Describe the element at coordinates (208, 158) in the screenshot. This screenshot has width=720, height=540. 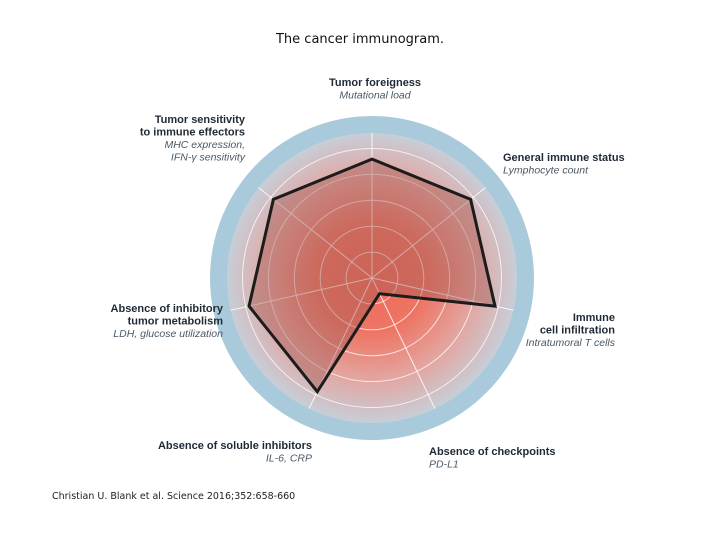
I see `axis-label-sub: IFN-γ sensitivity` at that location.